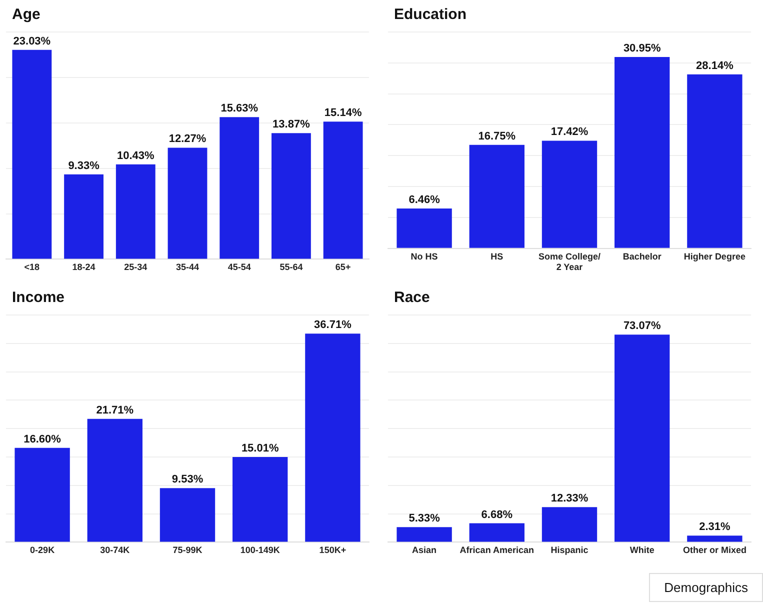 Image resolution: width=763 pixels, height=608 pixels. I want to click on data-label: 15.63%, so click(239, 108).